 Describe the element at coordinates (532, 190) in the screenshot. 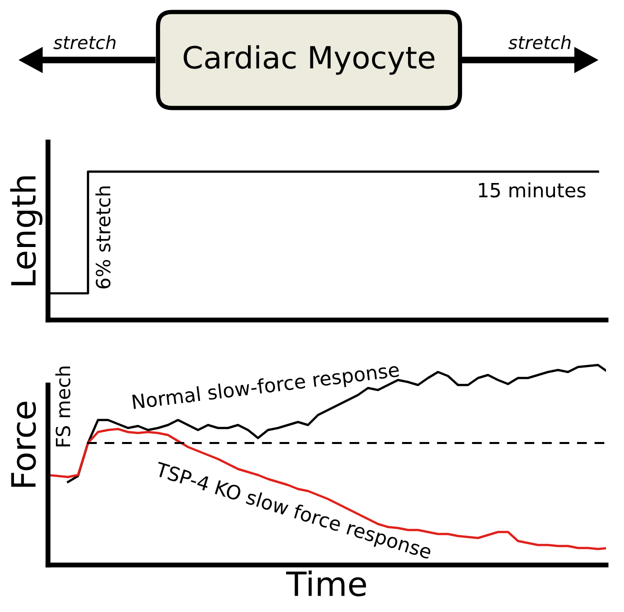

I see `annotation: 15 minutes` at that location.